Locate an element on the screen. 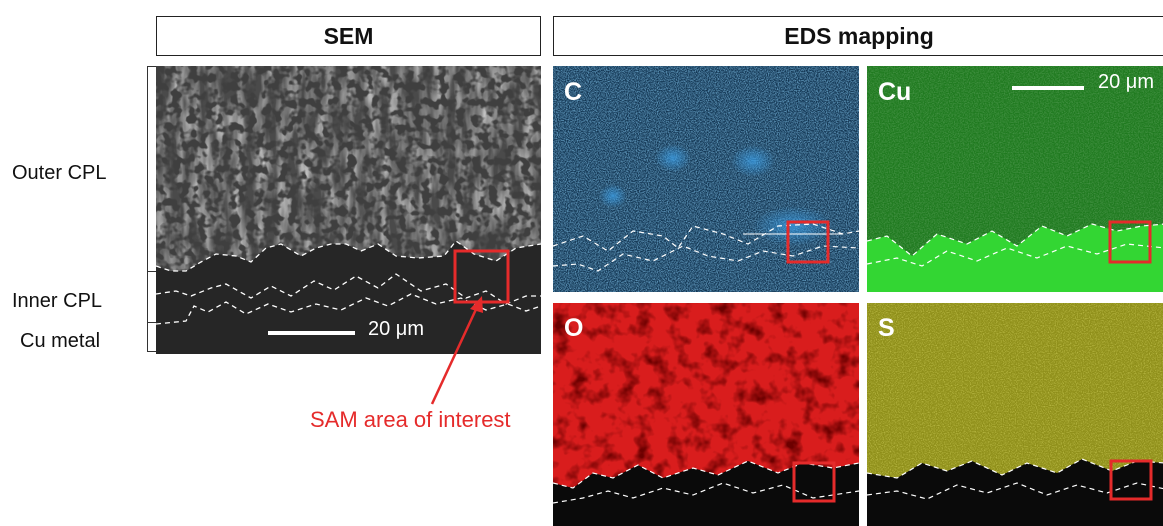 This screenshot has height=526, width=1163. eds-map-carbon is located at coordinates (706, 179).